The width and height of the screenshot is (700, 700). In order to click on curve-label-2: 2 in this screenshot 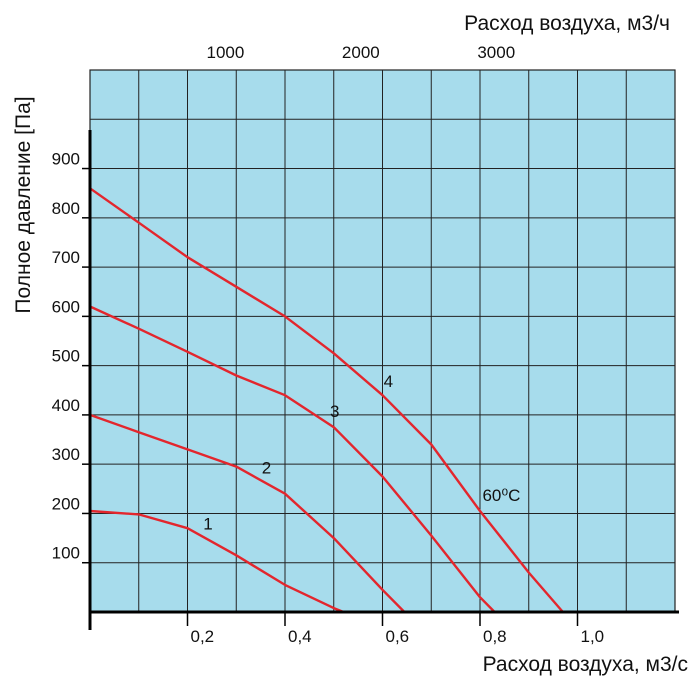, I will do `click(266, 467)`.